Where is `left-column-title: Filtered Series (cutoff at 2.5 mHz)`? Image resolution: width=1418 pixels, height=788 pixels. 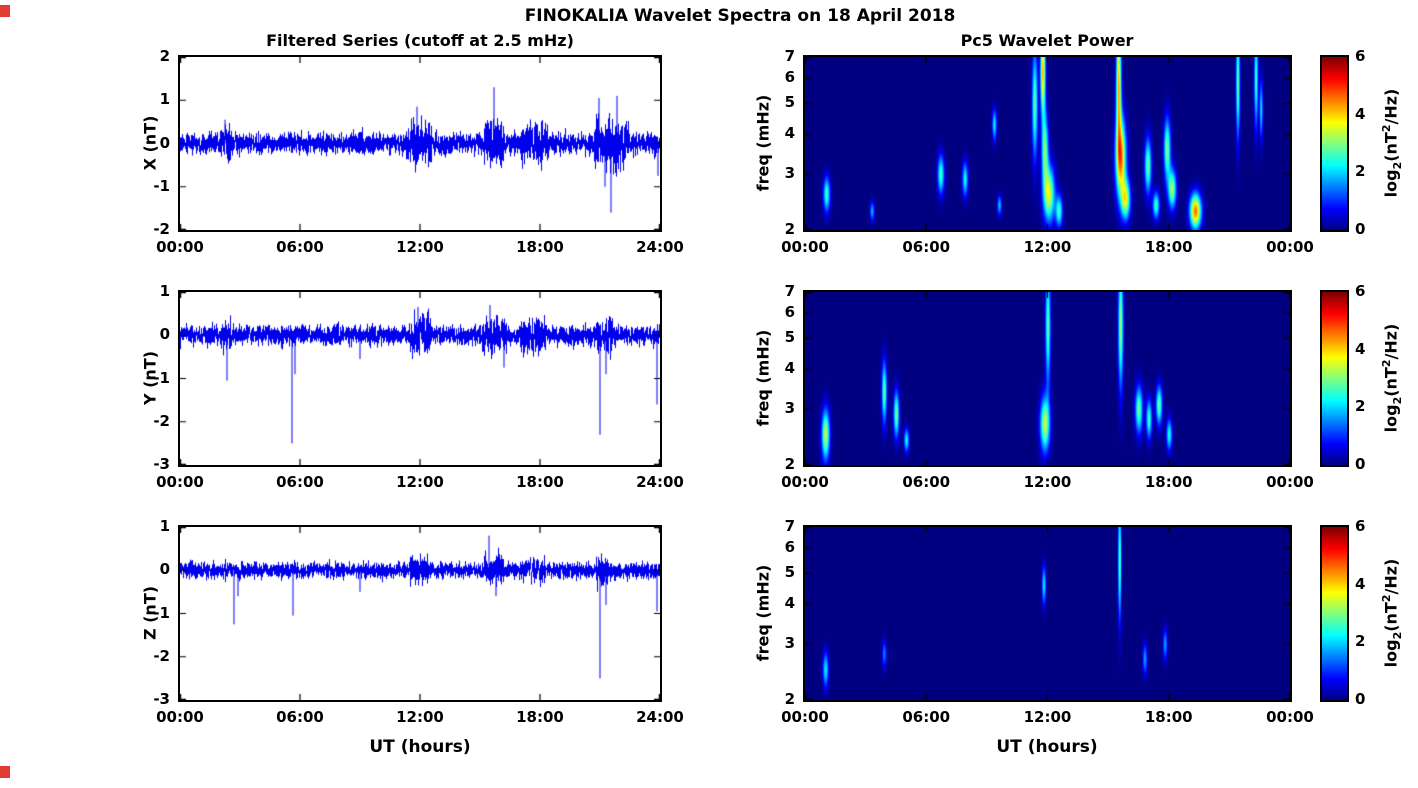 left-column-title: Filtered Series (cutoff at 2.5 mHz) is located at coordinates (420, 40).